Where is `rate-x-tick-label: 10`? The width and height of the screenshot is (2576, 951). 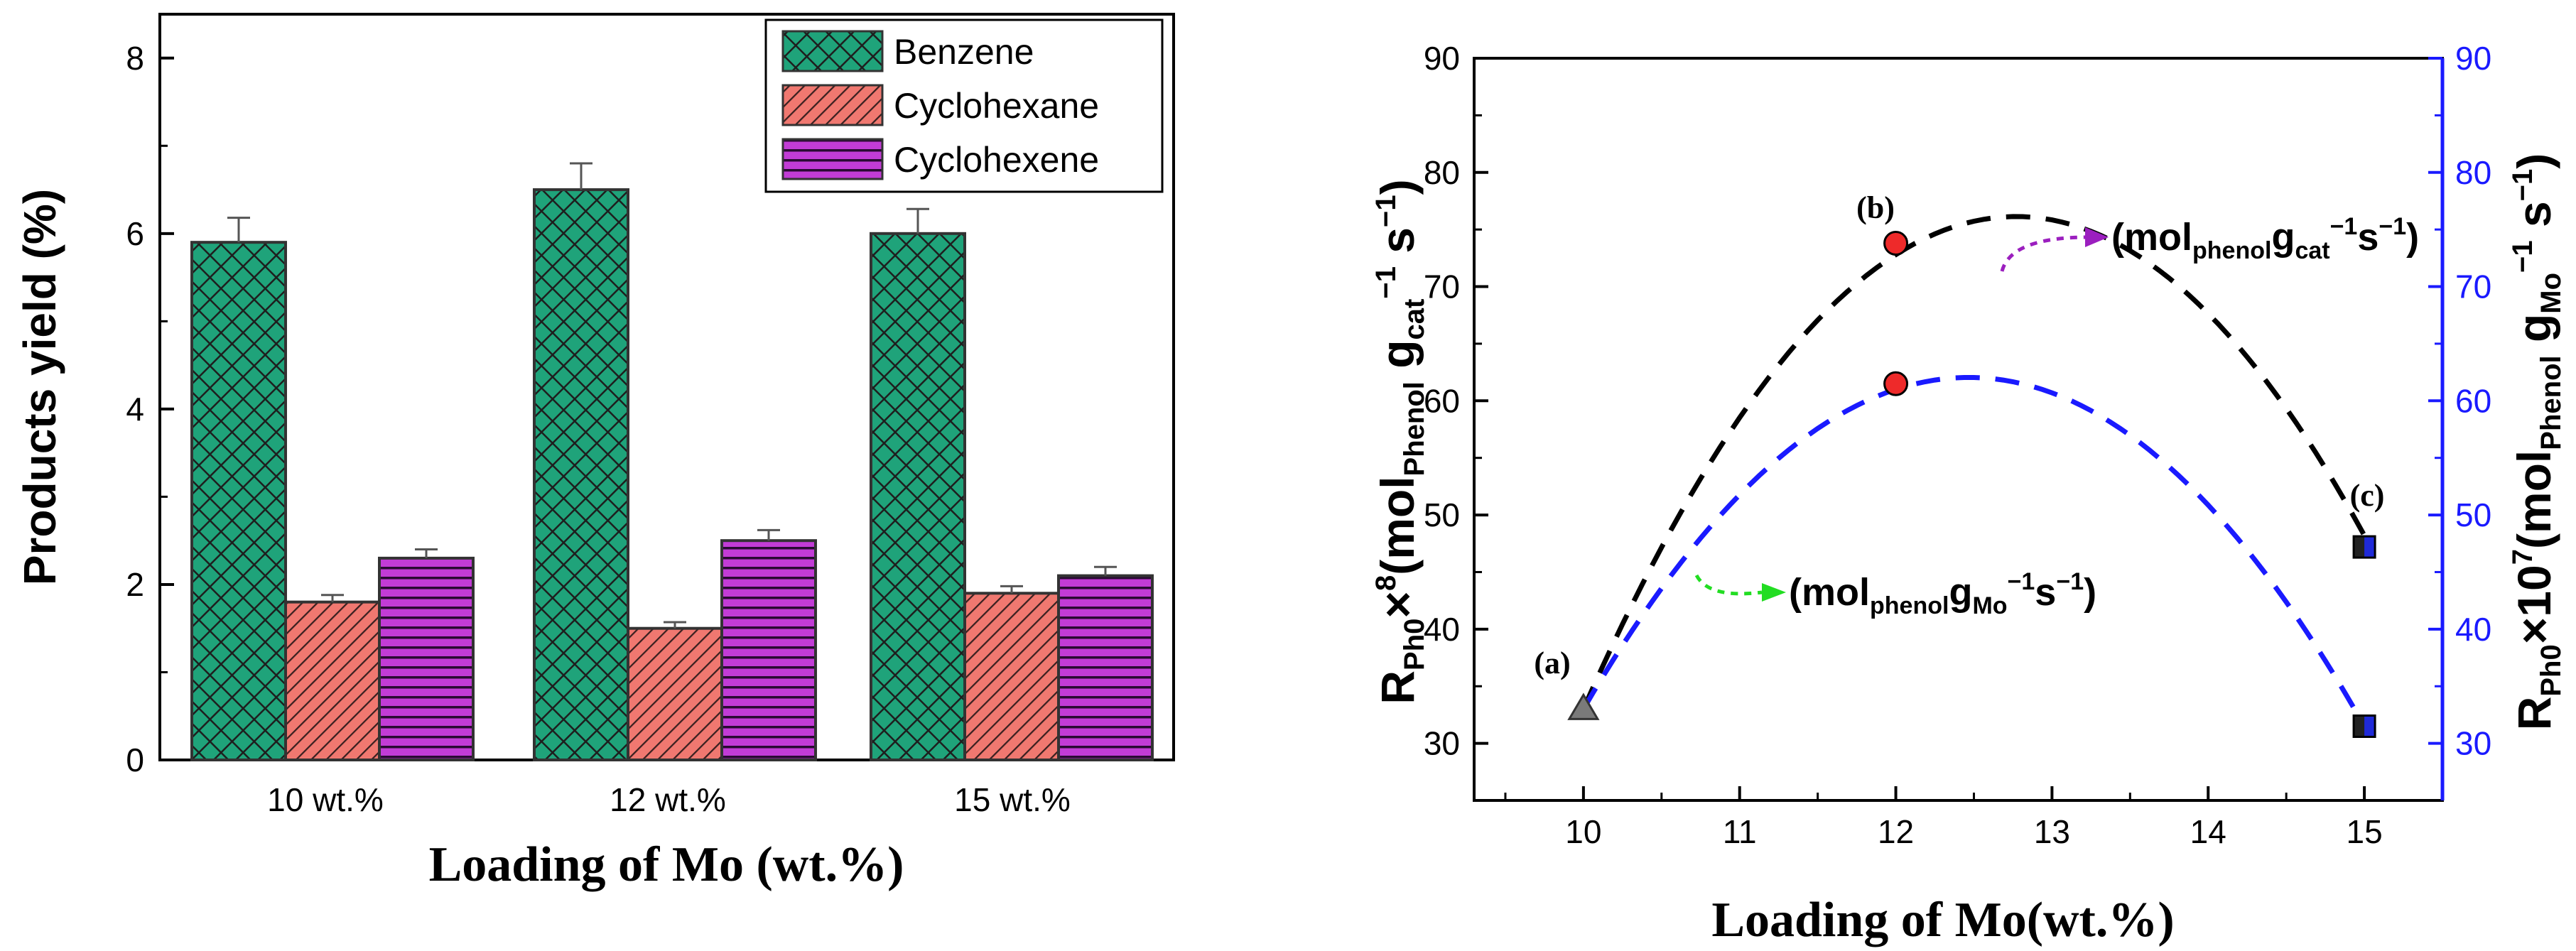 rate-x-tick-label: 10 is located at coordinates (1583, 831).